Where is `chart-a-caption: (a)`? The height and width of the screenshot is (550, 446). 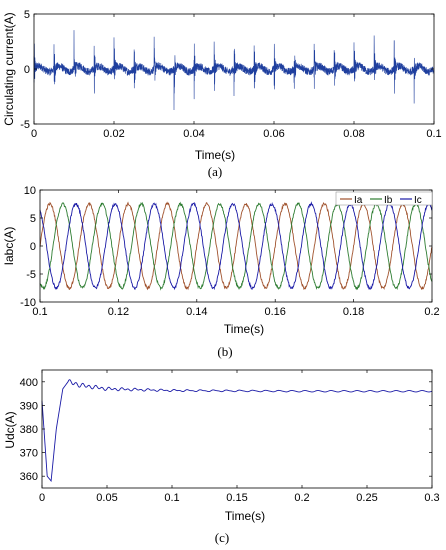 chart-a-caption: (a) is located at coordinates (215, 171).